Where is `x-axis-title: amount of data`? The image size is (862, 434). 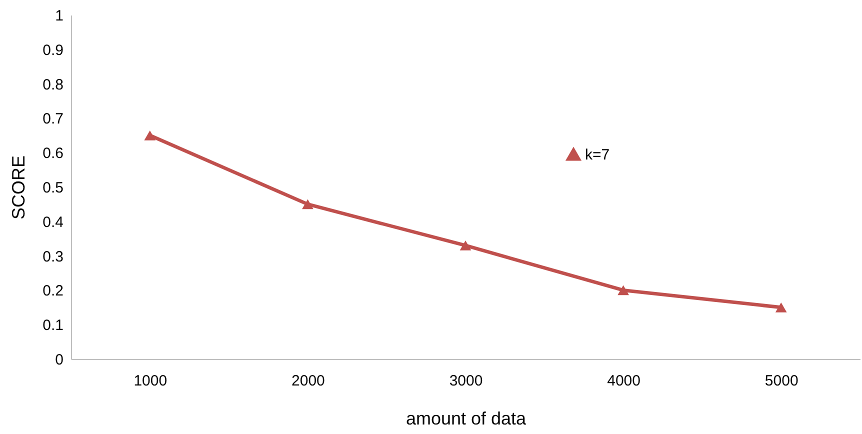
x-axis-title: amount of data is located at coordinates (467, 418).